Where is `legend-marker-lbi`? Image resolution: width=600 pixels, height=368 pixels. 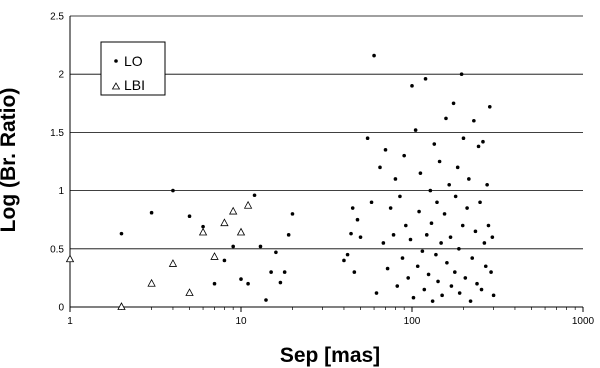
legend-marker-lbi is located at coordinates (116, 86).